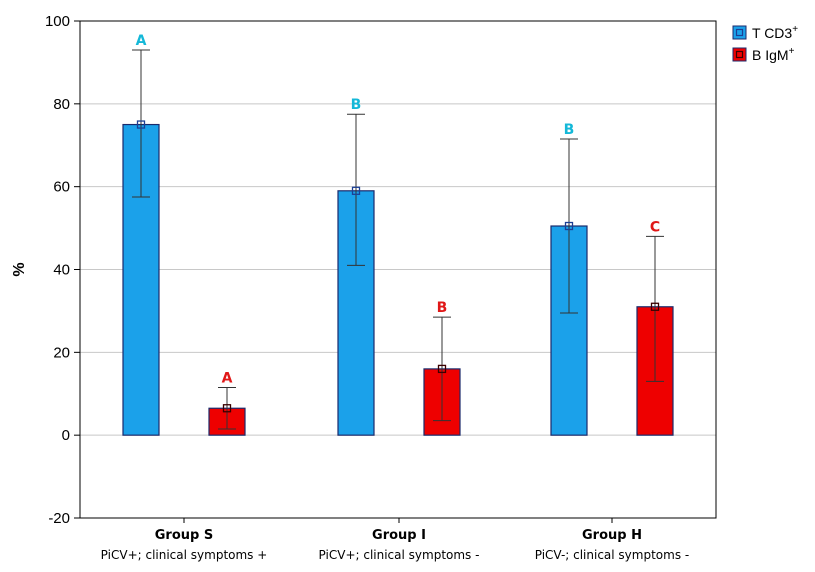 The width and height of the screenshot is (815, 572). I want to click on legend-item: B IgM+, so click(763, 54).